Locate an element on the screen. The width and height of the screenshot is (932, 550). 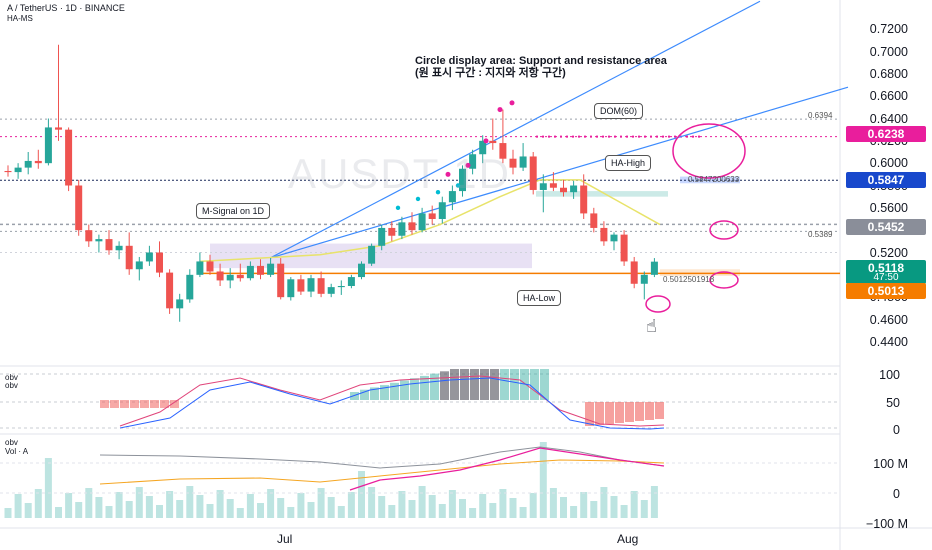
osc-pane-label-1: obv is located at coordinates (11, 377).